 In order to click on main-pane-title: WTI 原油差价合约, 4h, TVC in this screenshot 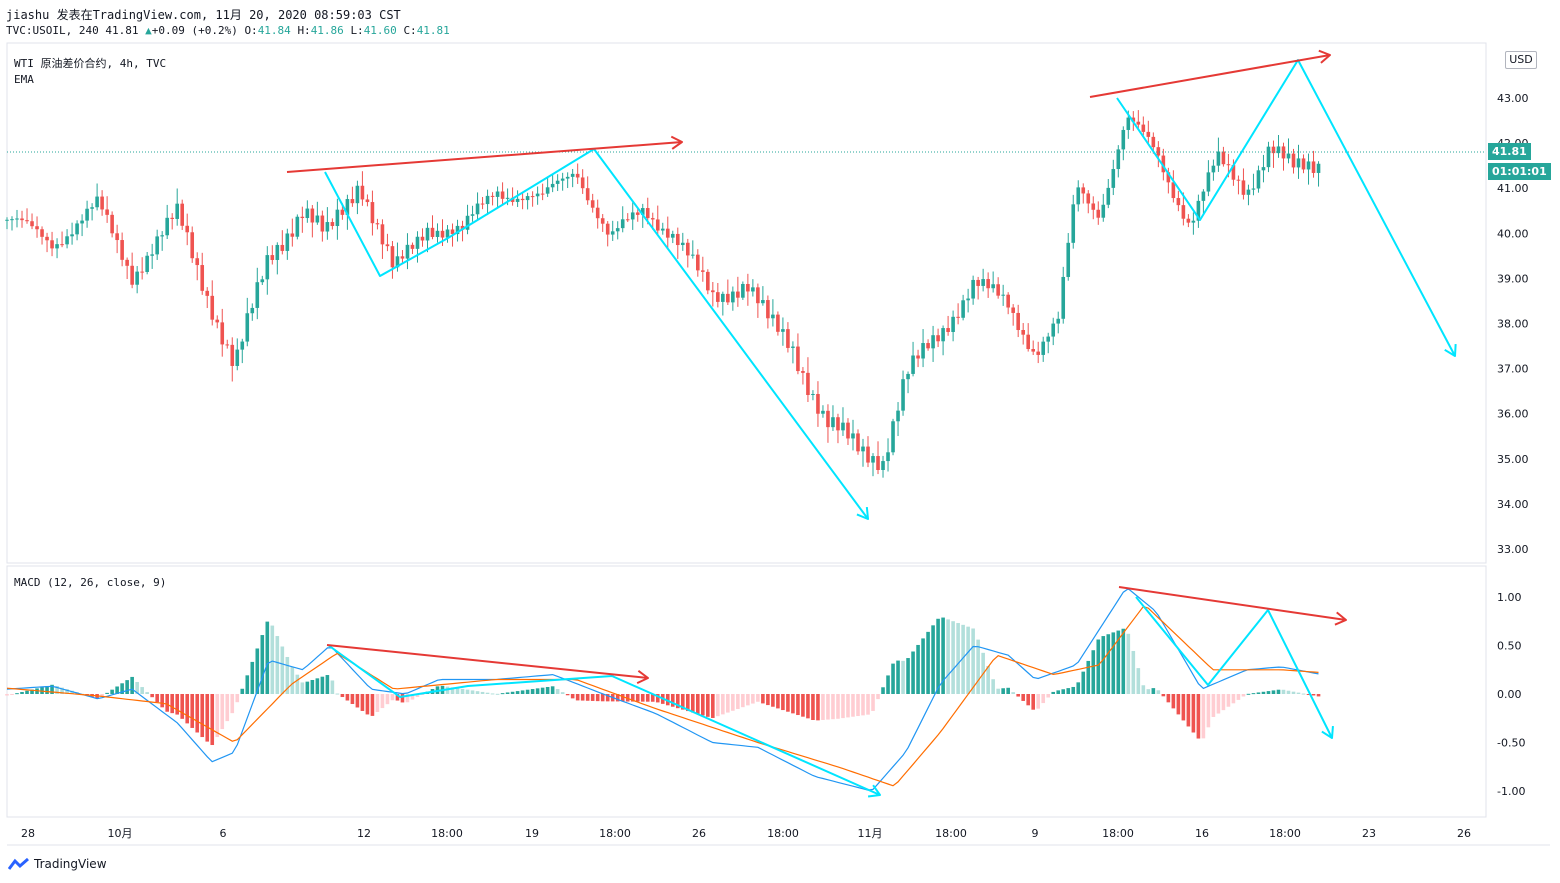, I will do `click(90, 63)`.